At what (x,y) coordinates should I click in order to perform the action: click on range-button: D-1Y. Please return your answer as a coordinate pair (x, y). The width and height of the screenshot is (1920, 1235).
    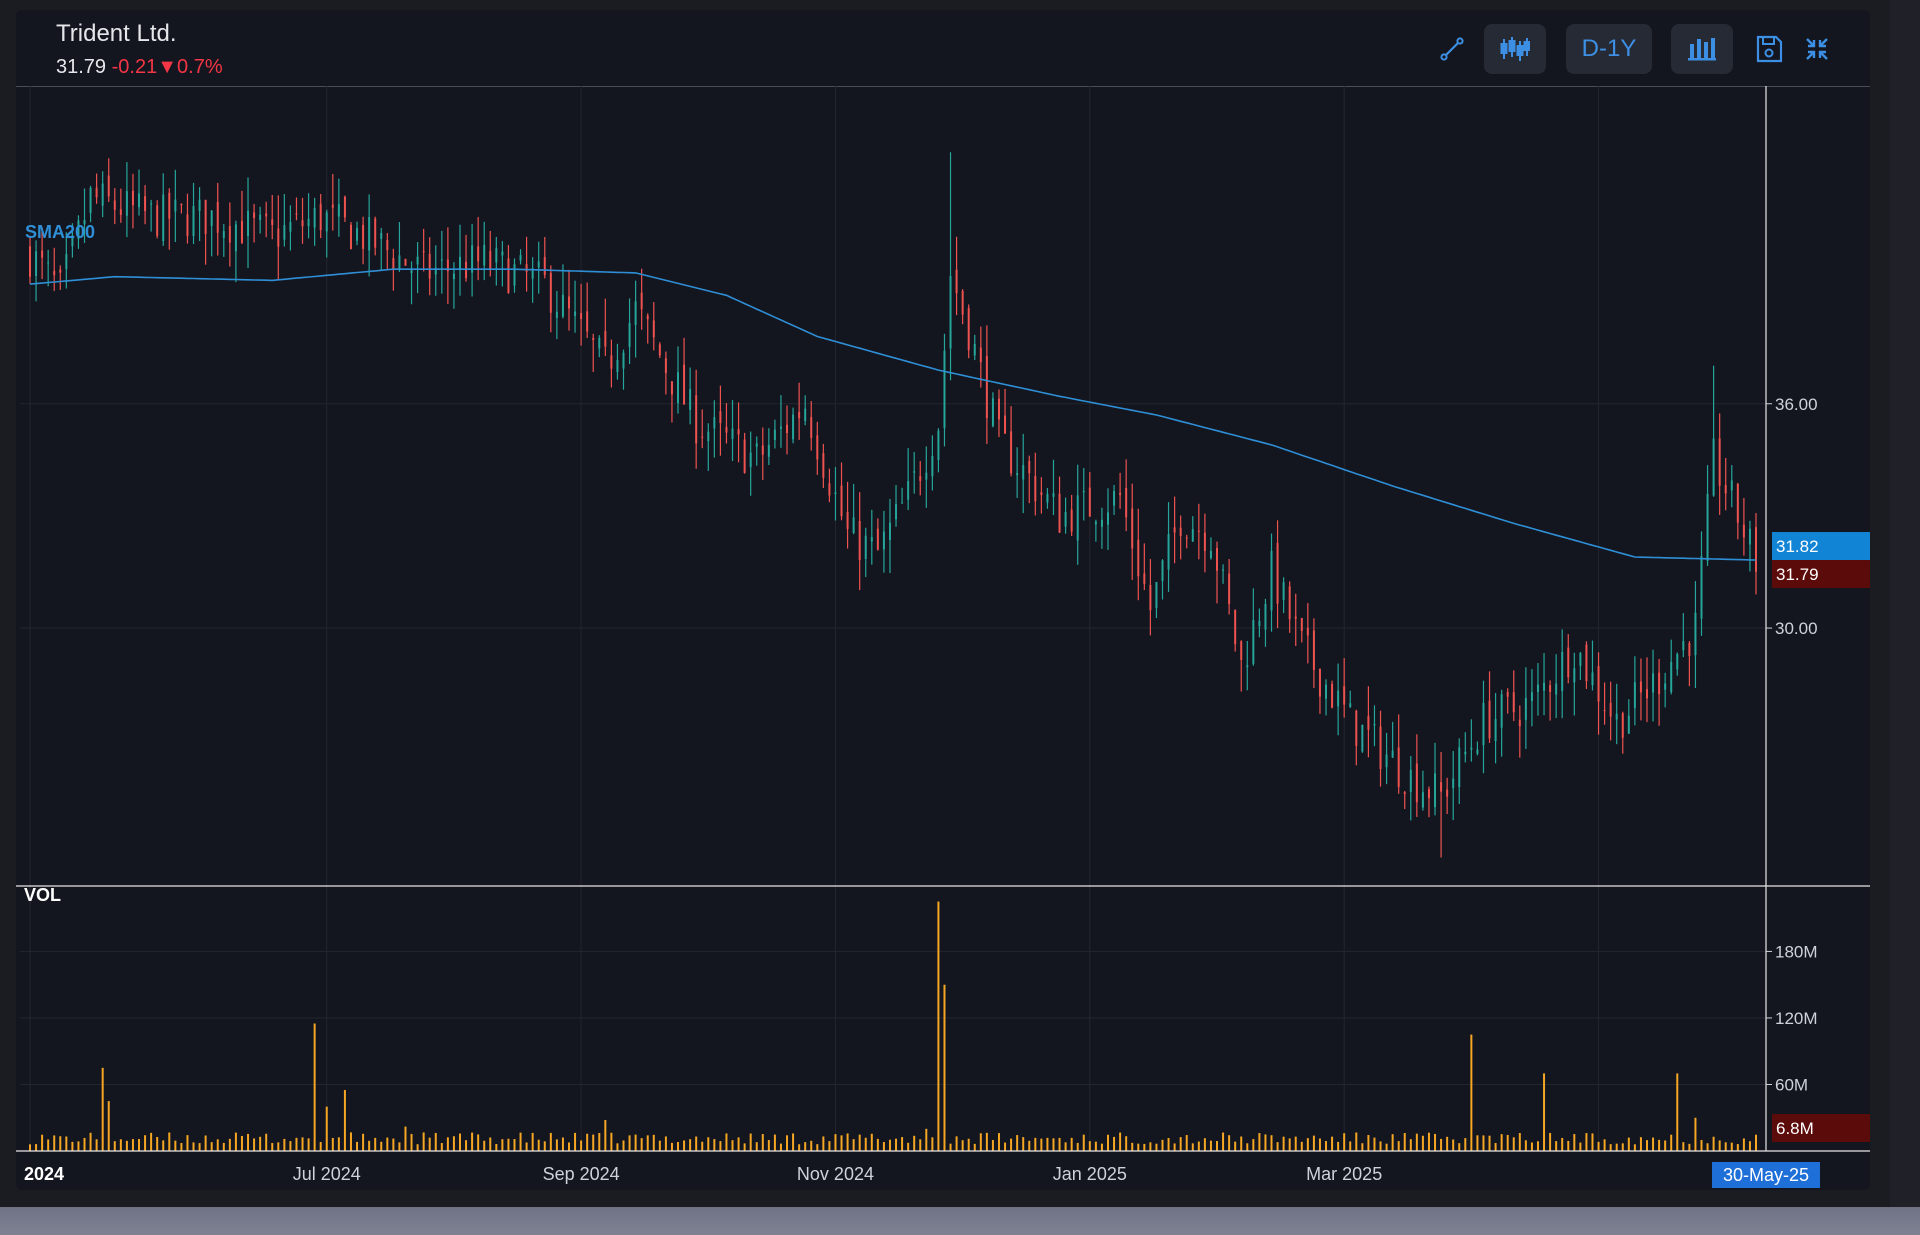
    Looking at the image, I should click on (1609, 49).